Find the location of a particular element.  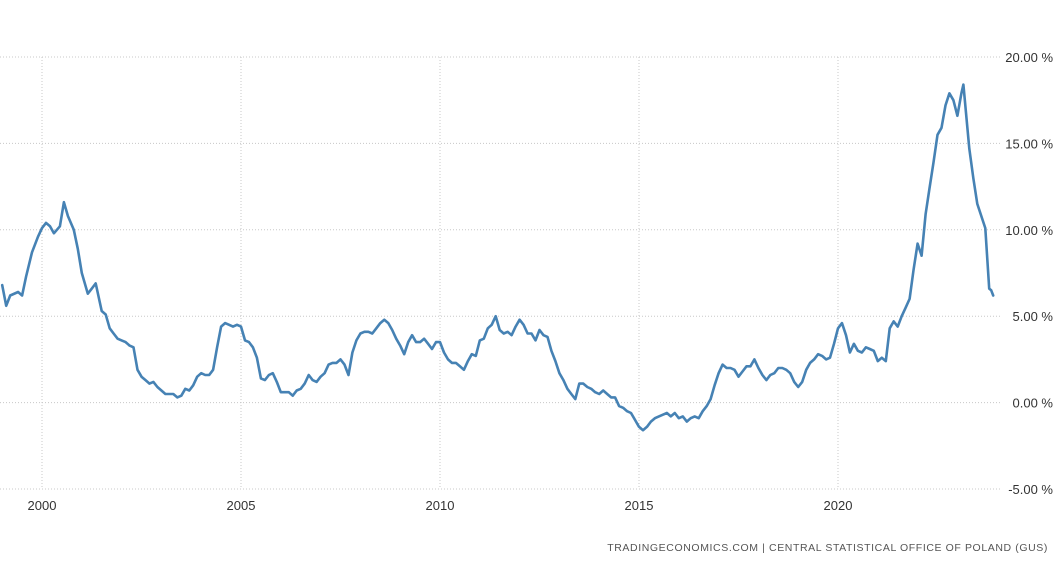

y-tick-label: 20.00 % is located at coordinates (1029, 57).